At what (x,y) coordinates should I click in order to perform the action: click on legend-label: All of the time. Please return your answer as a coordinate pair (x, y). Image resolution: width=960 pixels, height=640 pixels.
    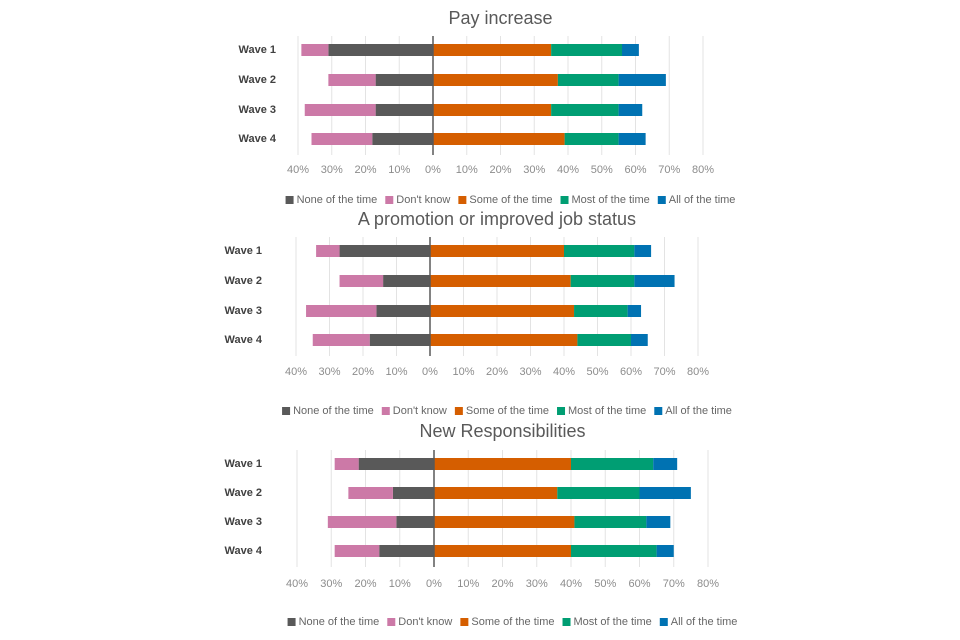
    Looking at the image, I should click on (702, 200).